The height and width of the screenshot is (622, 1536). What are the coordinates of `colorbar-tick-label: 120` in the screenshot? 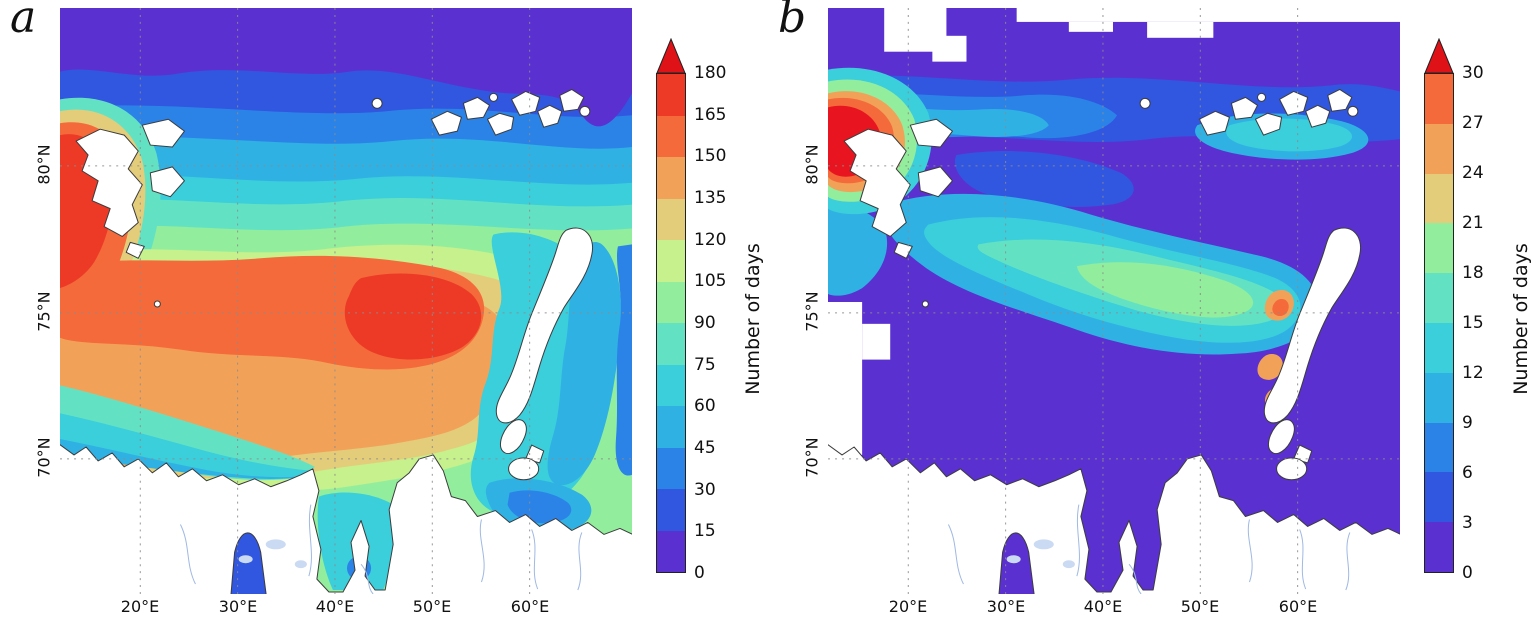 It's located at (710, 239).